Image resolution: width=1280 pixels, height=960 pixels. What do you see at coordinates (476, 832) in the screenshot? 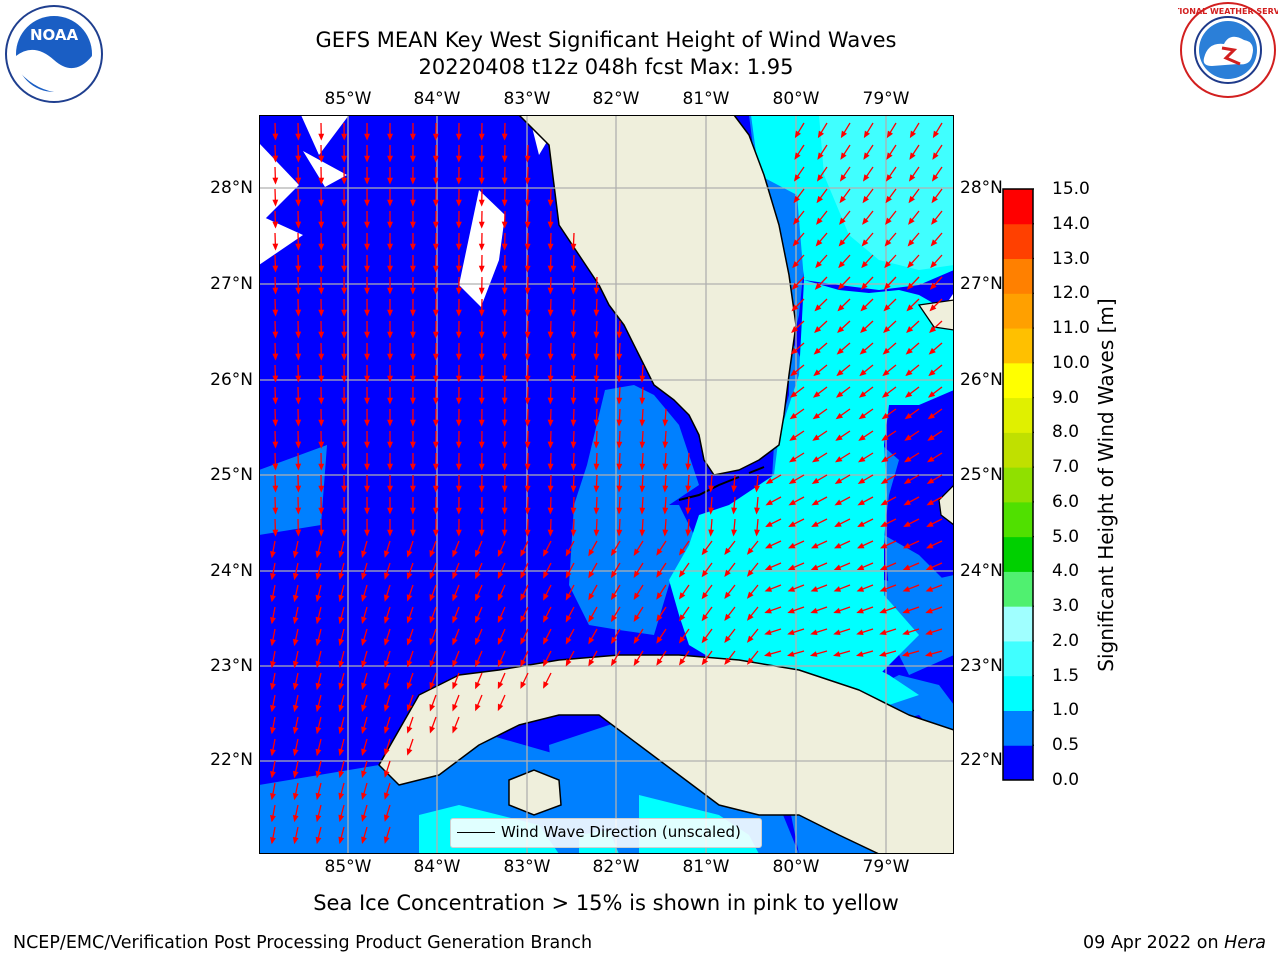
I see `legend-line-swatch` at bounding box center [476, 832].